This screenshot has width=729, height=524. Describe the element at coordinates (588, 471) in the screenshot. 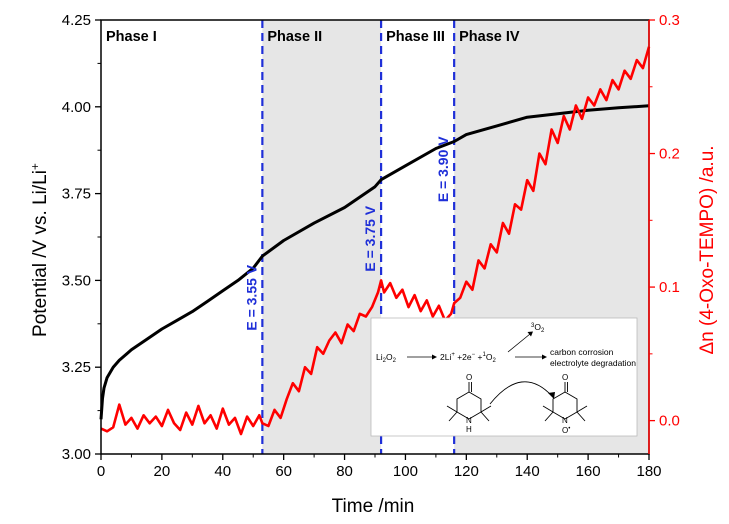

I see `x-tick-label-8: 160` at that location.